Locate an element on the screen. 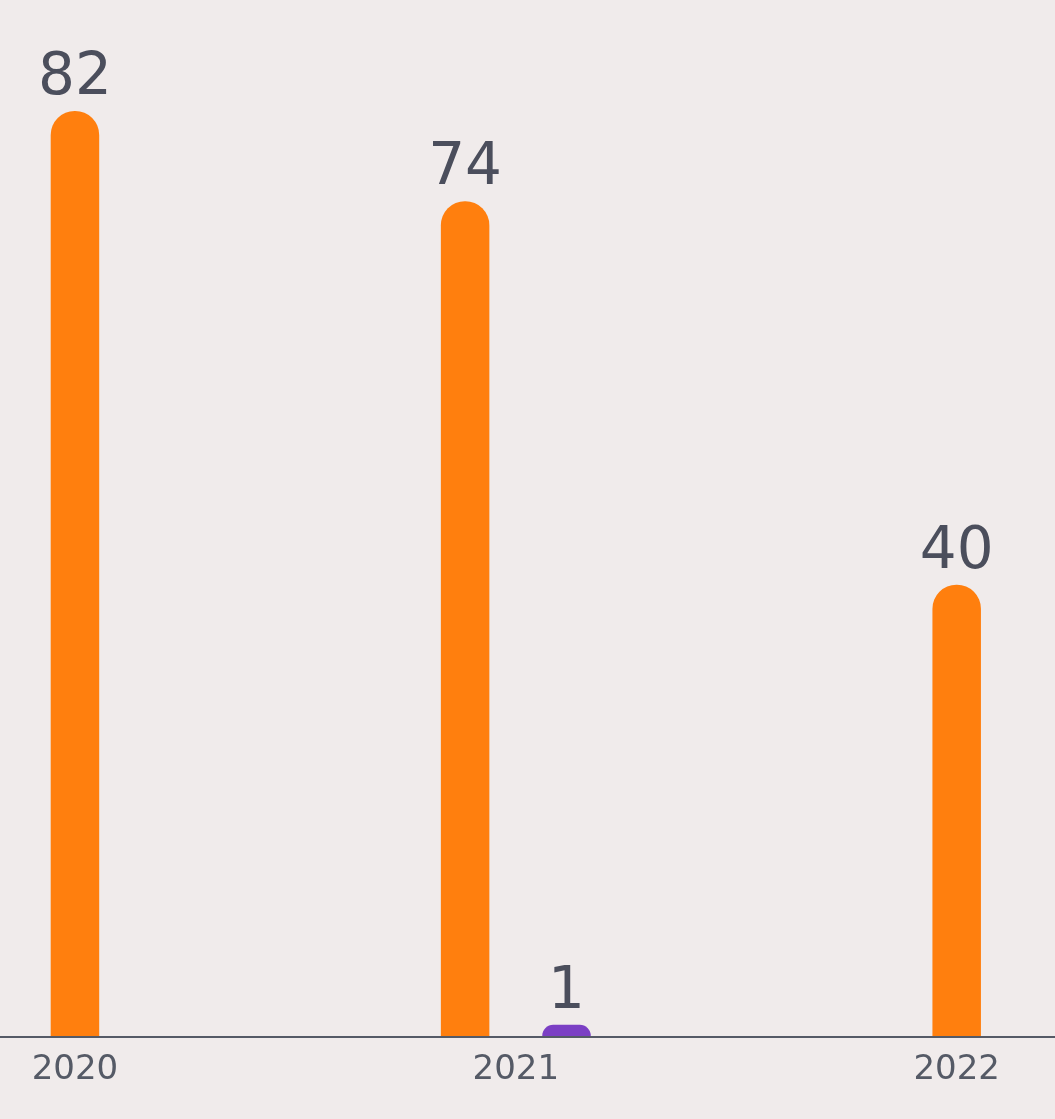 This screenshot has width=1055, height=1119. data-label: 1 is located at coordinates (566, 987).